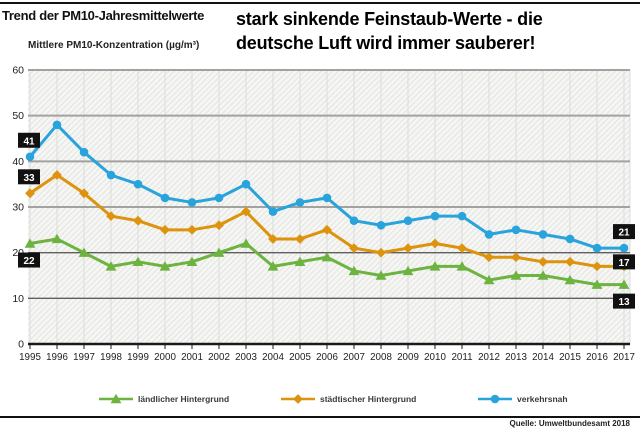 This screenshot has width=640, height=432. What do you see at coordinates (111, 357) in the screenshot?
I see `svg-text: 1998` at bounding box center [111, 357].